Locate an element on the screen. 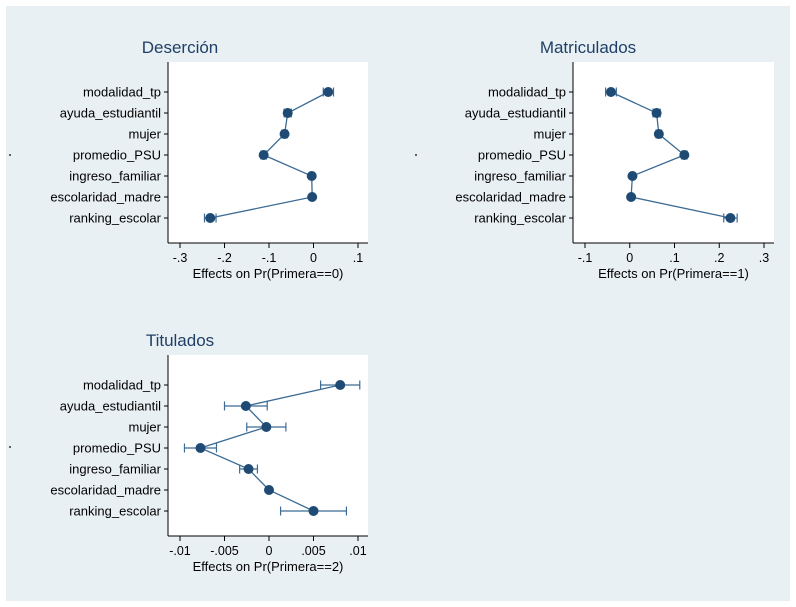 The width and height of the screenshot is (796, 607). x-tick-label: .01 is located at coordinates (357, 551).